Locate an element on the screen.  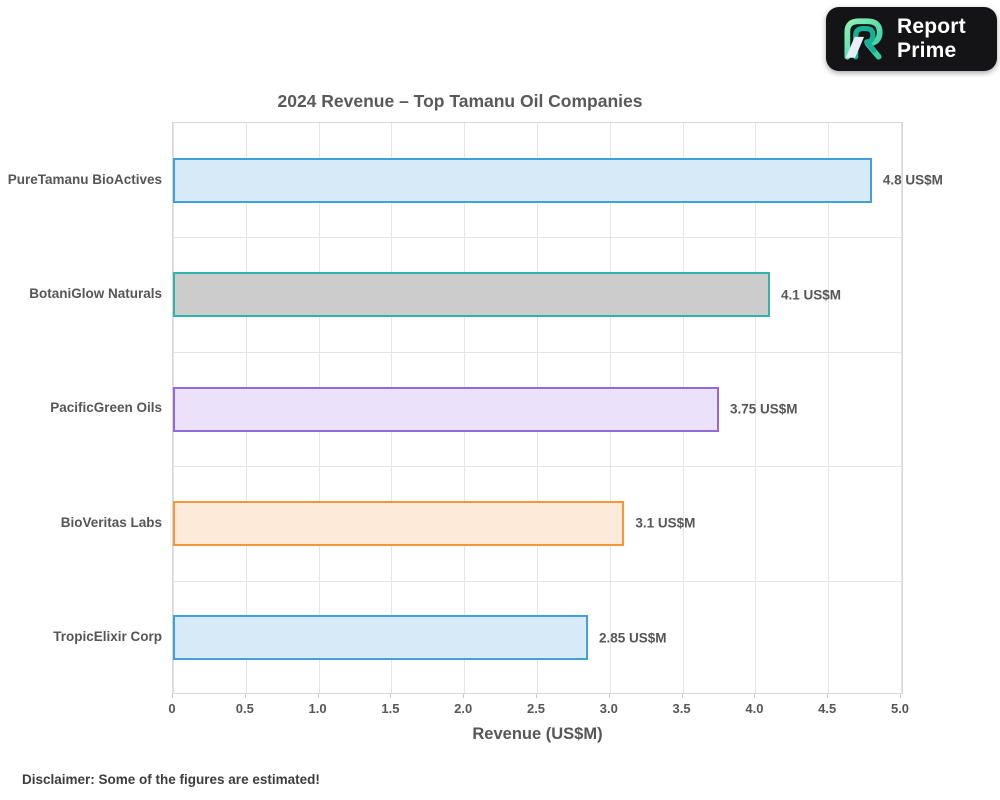
bar-value-label: 3.1 US$M is located at coordinates (665, 523).